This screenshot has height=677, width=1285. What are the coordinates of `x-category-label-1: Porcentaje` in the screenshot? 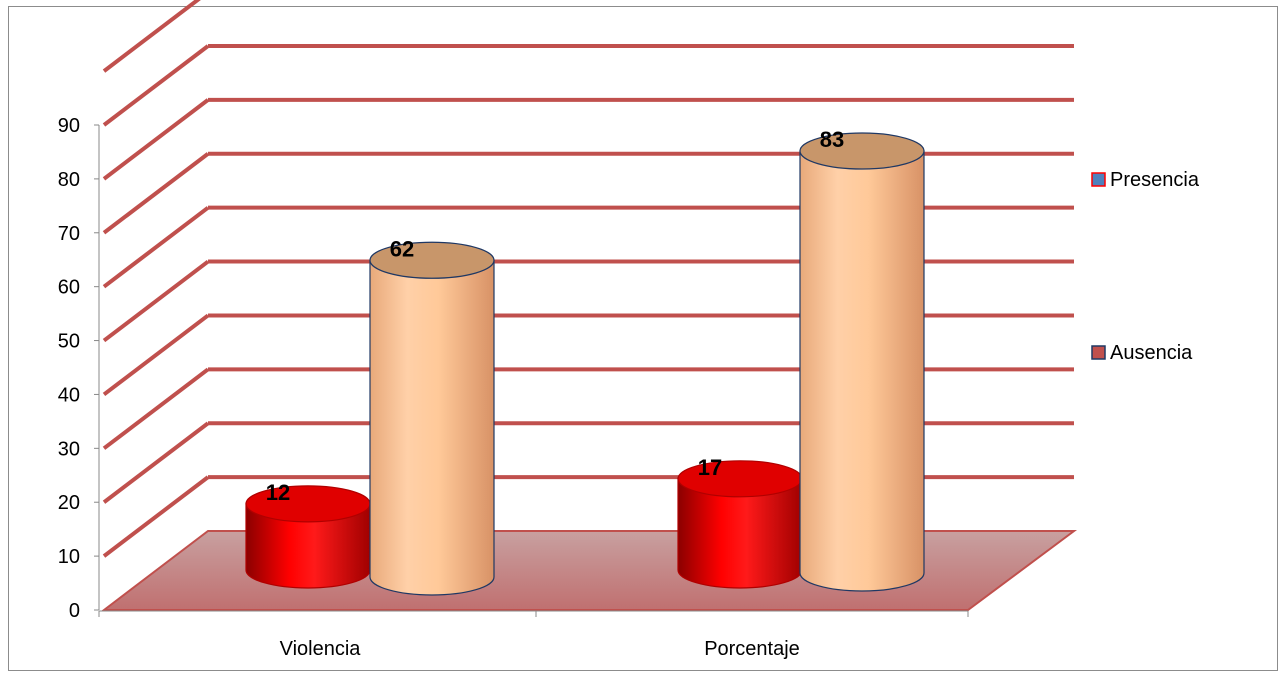 It's located at (752, 649).